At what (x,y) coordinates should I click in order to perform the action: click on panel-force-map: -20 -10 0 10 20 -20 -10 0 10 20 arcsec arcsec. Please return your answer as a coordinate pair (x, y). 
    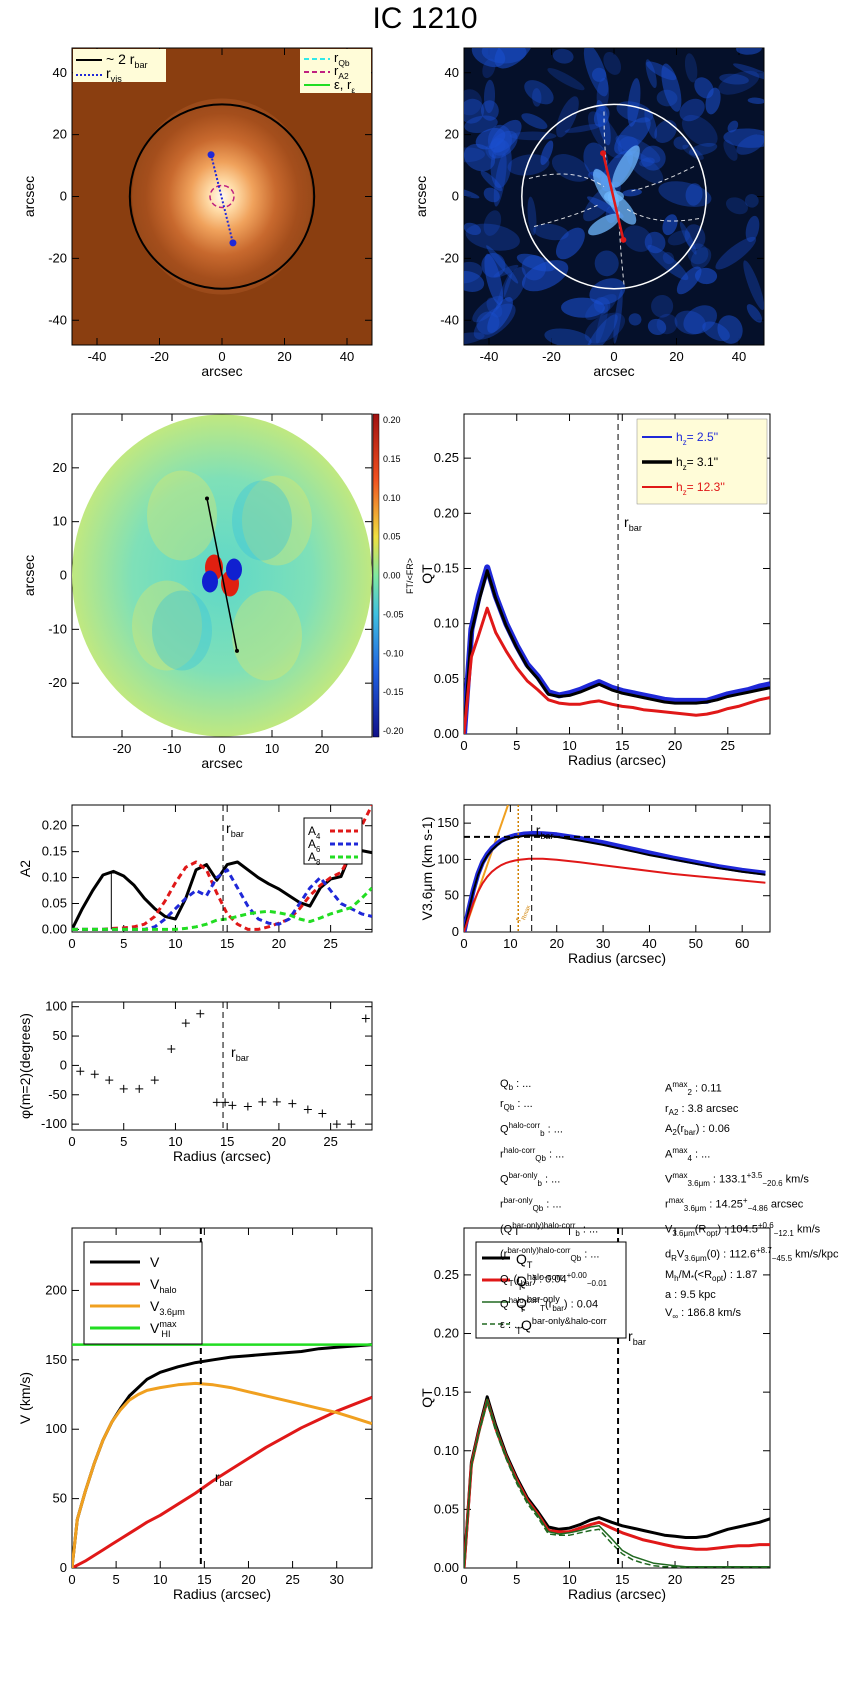
    Looking at the image, I should click on (197, 592).